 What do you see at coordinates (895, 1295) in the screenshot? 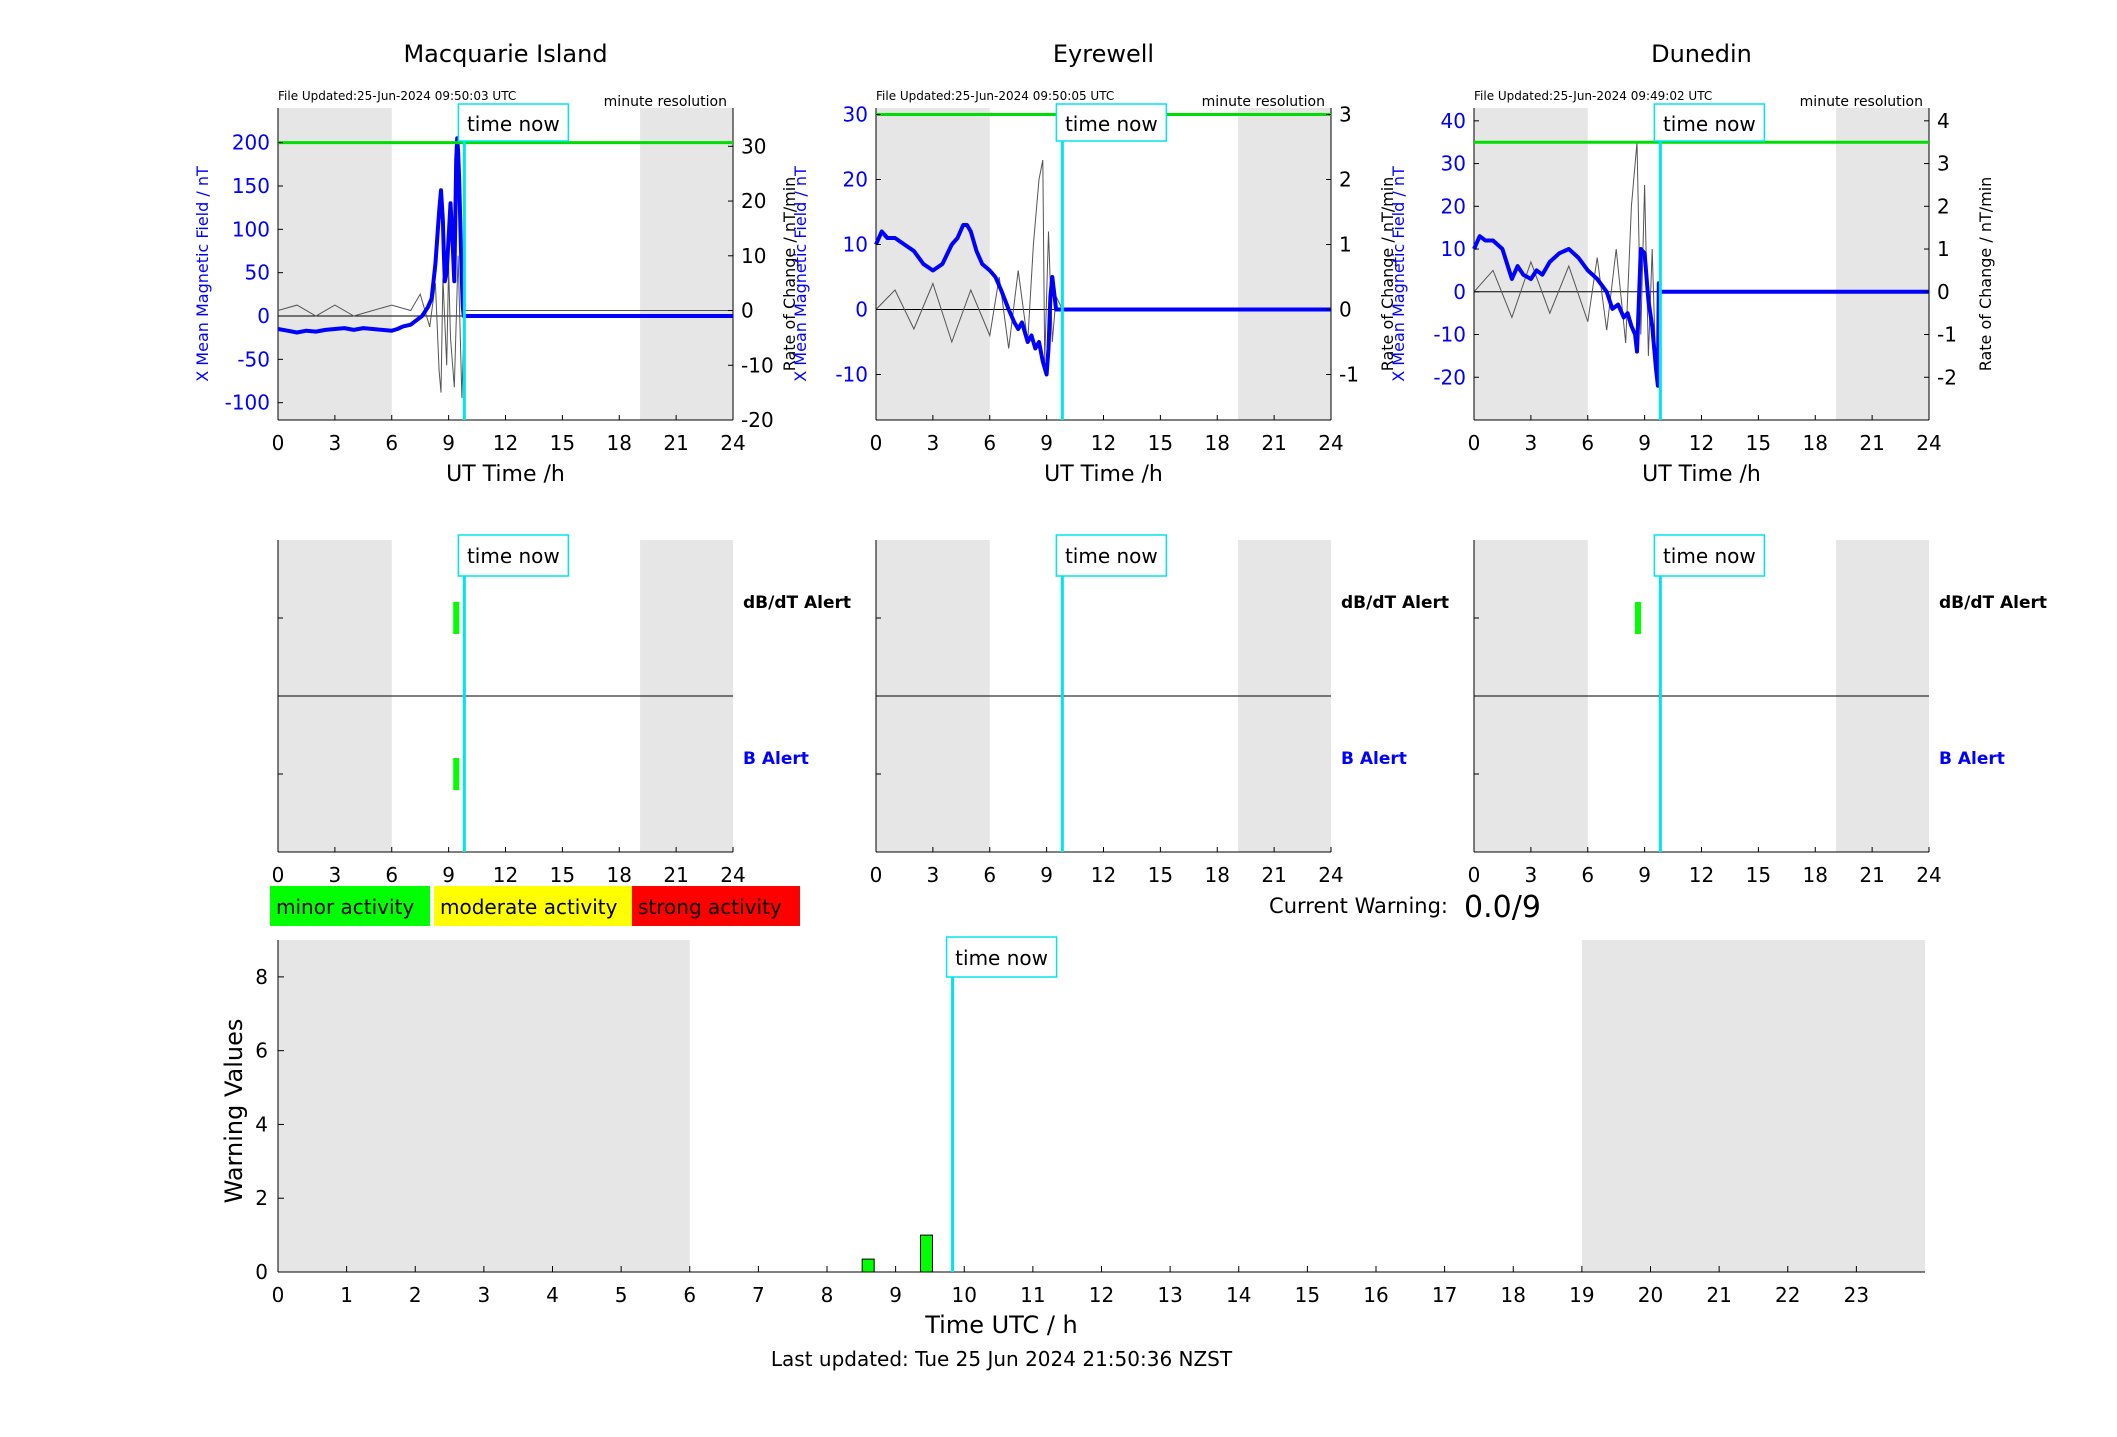
I see `warning-x-tick-label: 9` at bounding box center [895, 1295].